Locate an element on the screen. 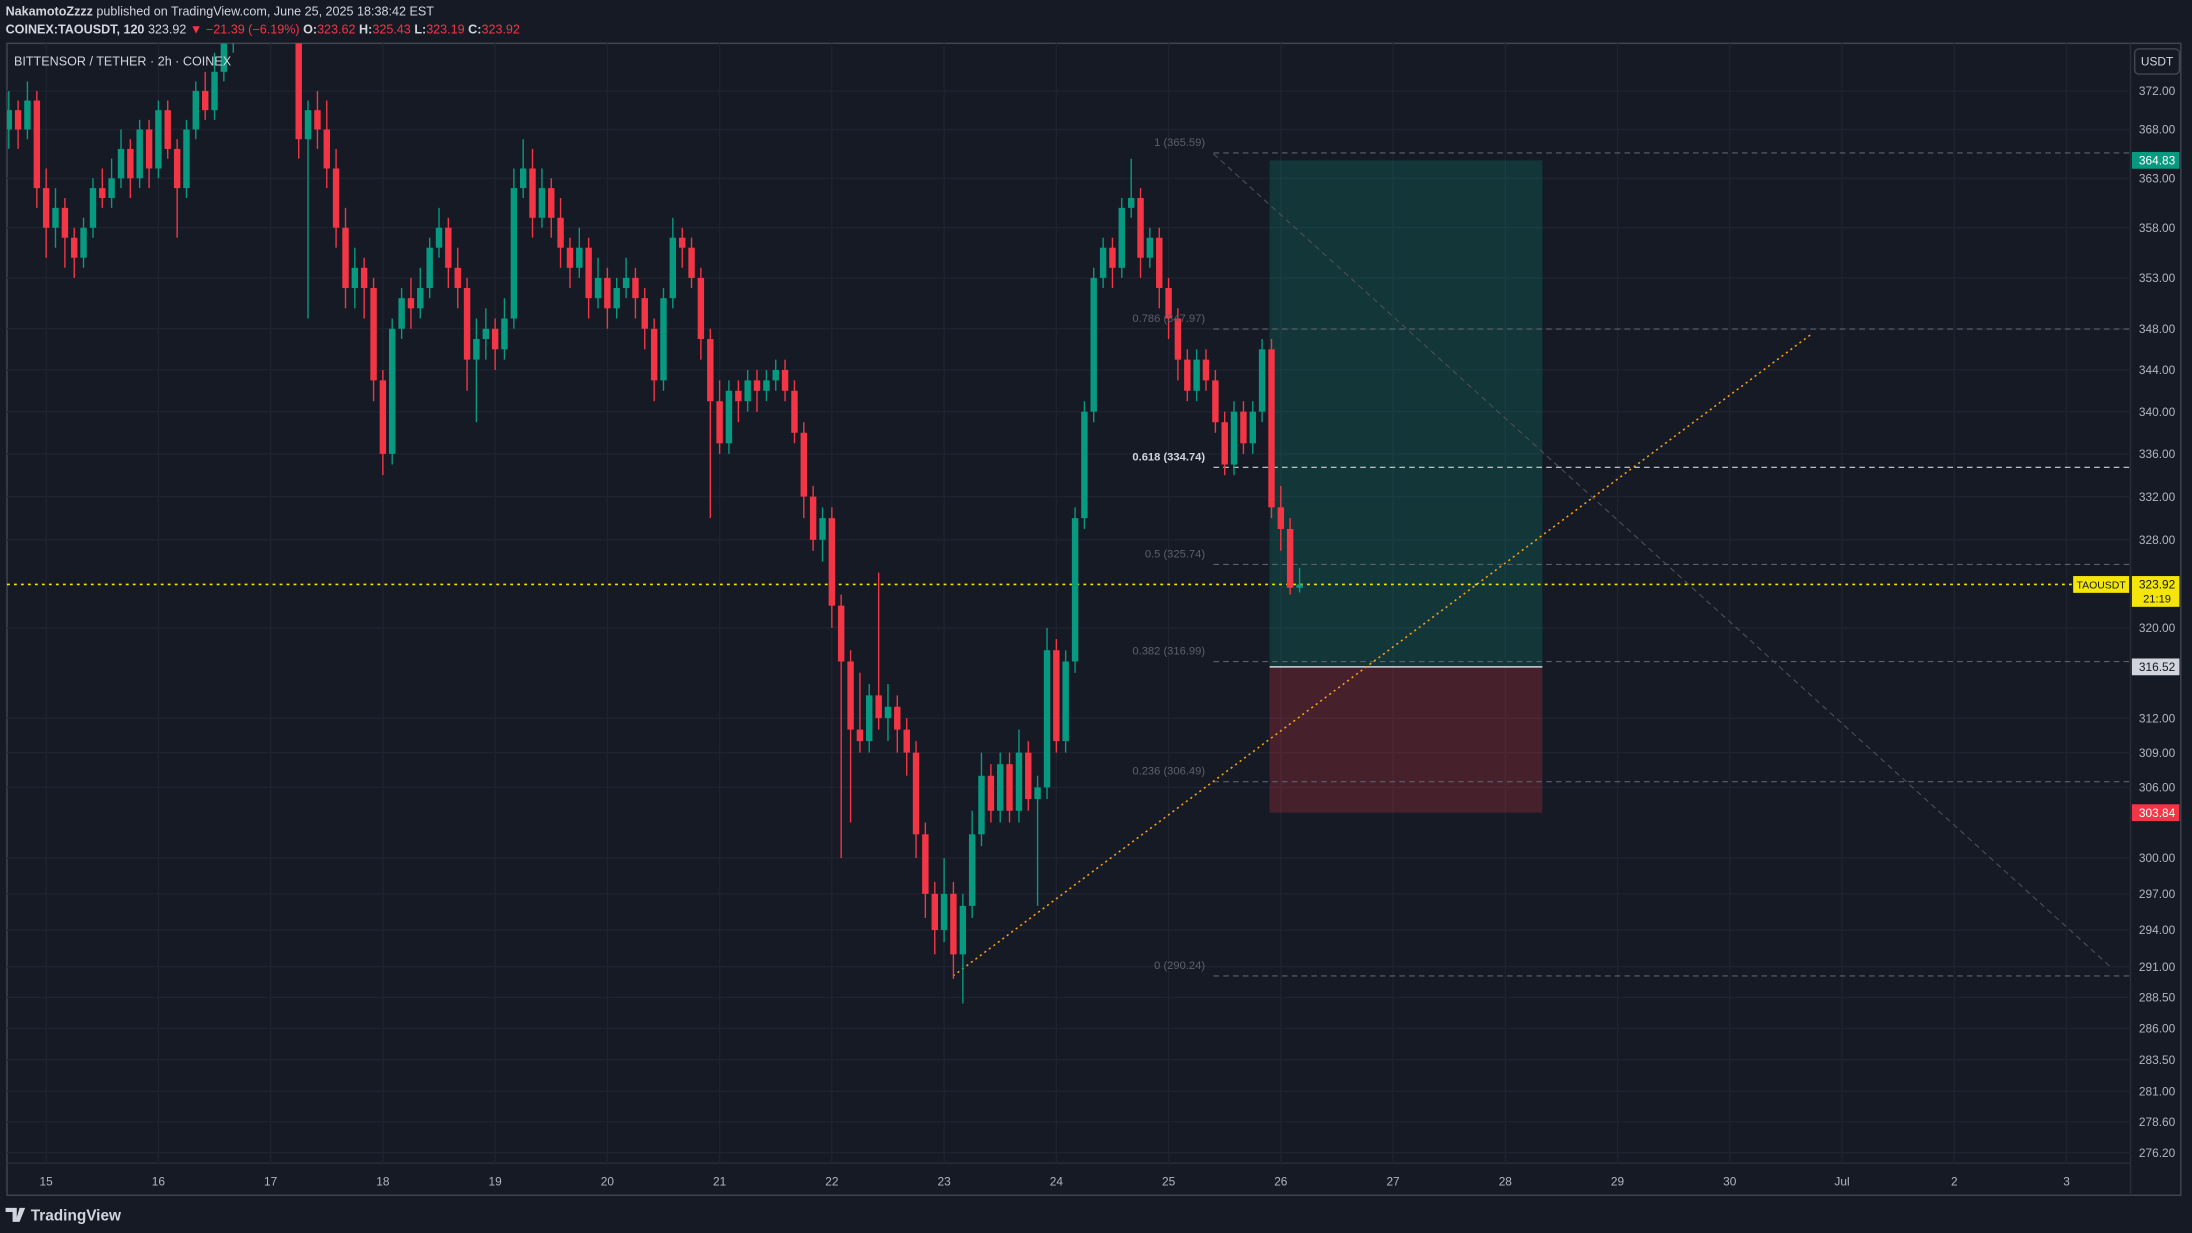 This screenshot has width=2192, height=1233. symbol-tag-text: TAOUSDT is located at coordinates (2102, 586).